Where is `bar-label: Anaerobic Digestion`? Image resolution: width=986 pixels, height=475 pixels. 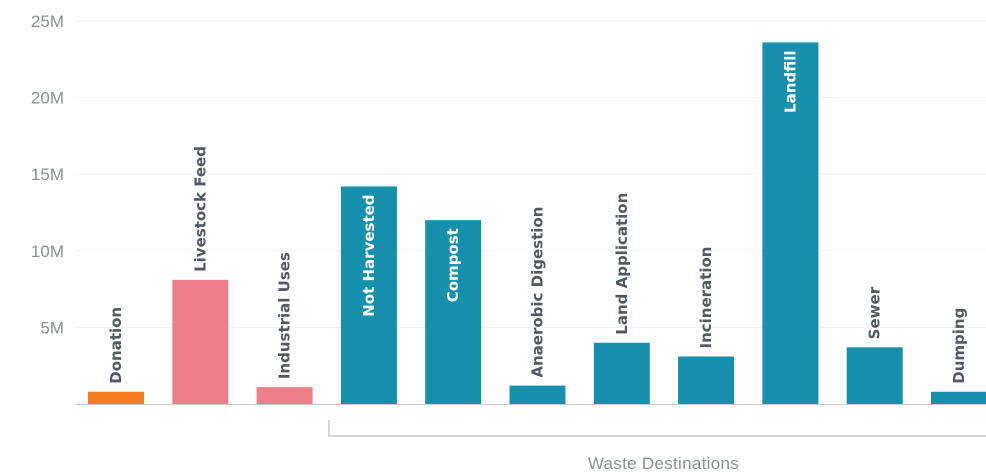 bar-label: Anaerobic Digestion is located at coordinates (538, 292).